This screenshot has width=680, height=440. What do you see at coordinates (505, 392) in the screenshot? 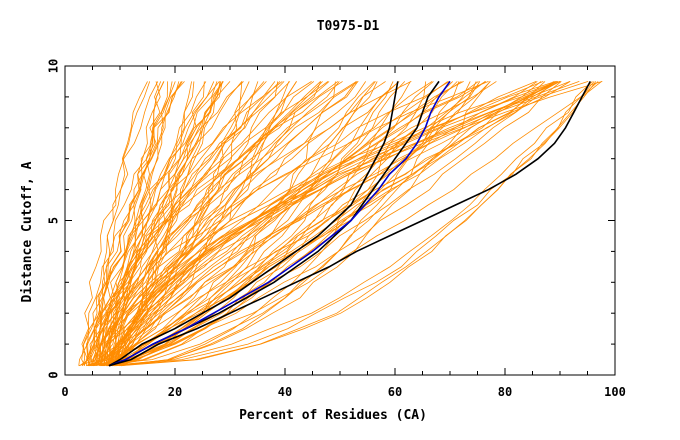
I see `x-tick-label: 80` at bounding box center [505, 392].